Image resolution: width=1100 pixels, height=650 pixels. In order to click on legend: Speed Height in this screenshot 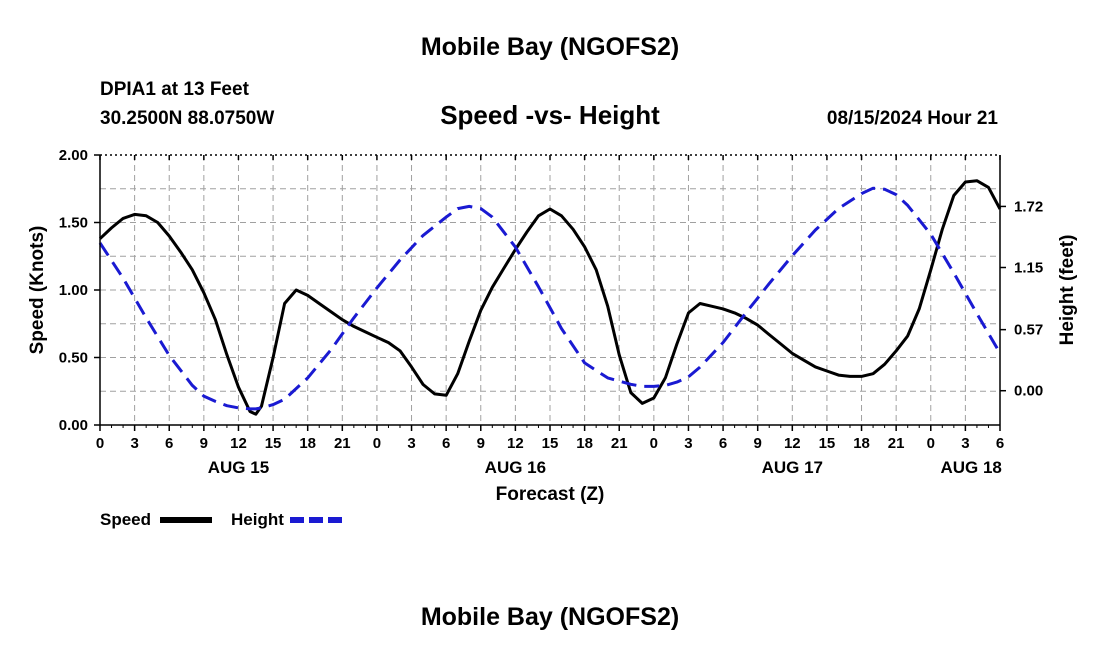, I will do `click(221, 519)`.